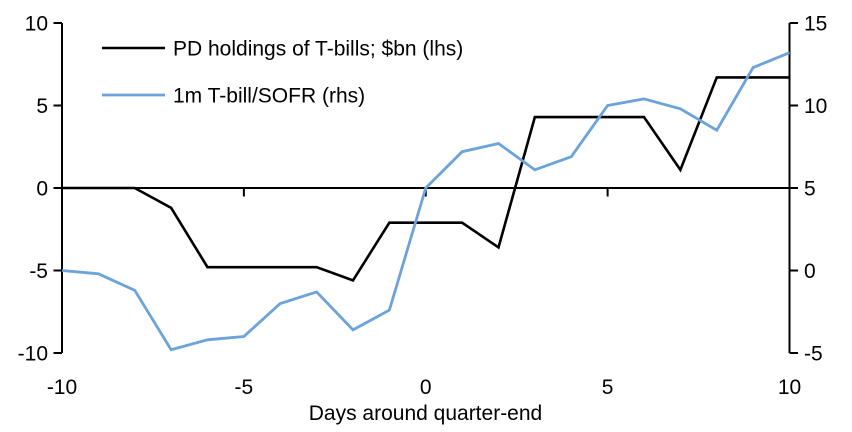 The width and height of the screenshot is (852, 432). I want to click on left-tick-label: 0, so click(42, 189).